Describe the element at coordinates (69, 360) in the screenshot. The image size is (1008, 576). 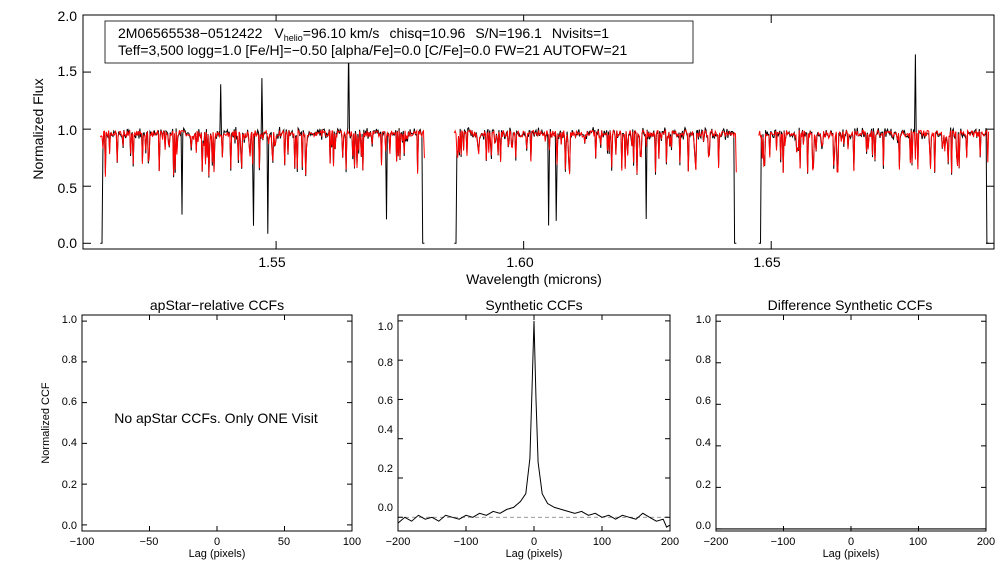
I see `p1-ytick-label-4: 0.8` at that location.